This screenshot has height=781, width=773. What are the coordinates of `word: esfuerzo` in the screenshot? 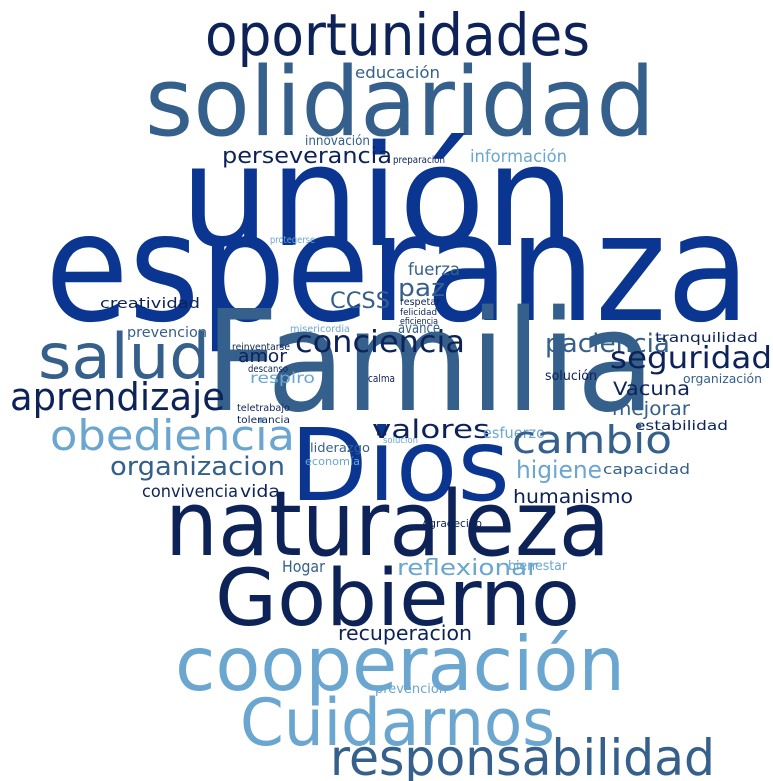 It's located at (514, 433).